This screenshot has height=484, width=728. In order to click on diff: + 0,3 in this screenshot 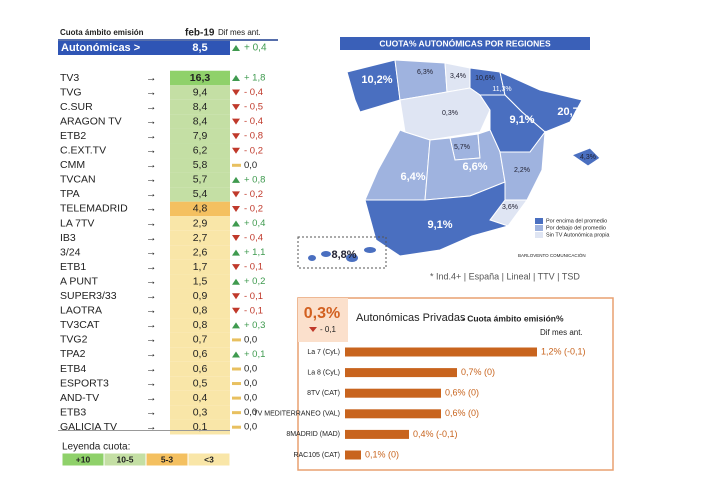, I will do `click(254, 325)`.